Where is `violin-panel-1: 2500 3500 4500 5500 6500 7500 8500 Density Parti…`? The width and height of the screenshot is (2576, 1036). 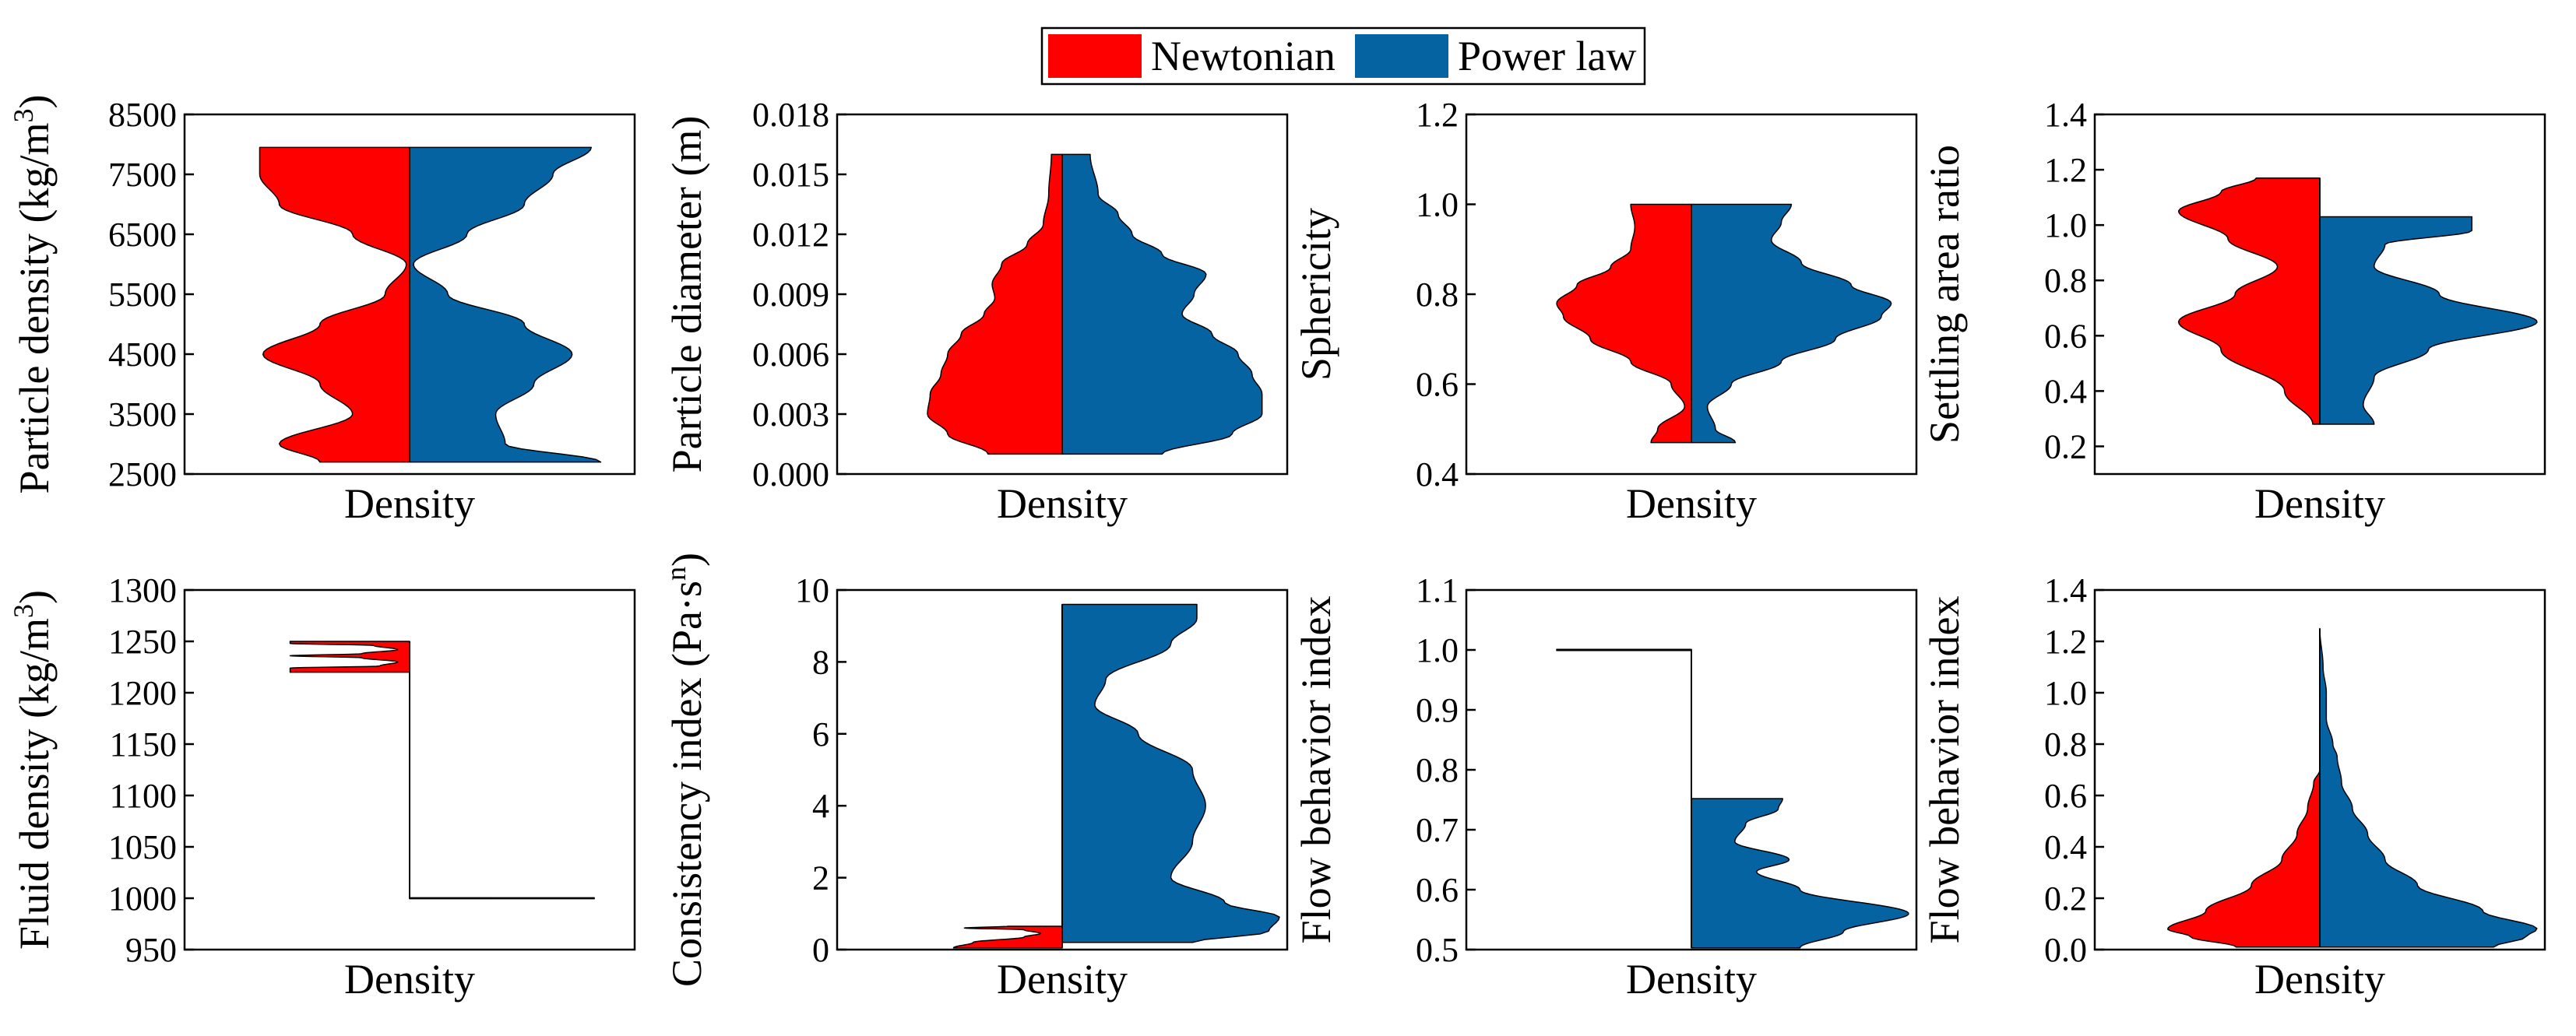
violin-panel-1: 2500 3500 4500 5500 6500 7500 8500 Density Parti… is located at coordinates (322, 311).